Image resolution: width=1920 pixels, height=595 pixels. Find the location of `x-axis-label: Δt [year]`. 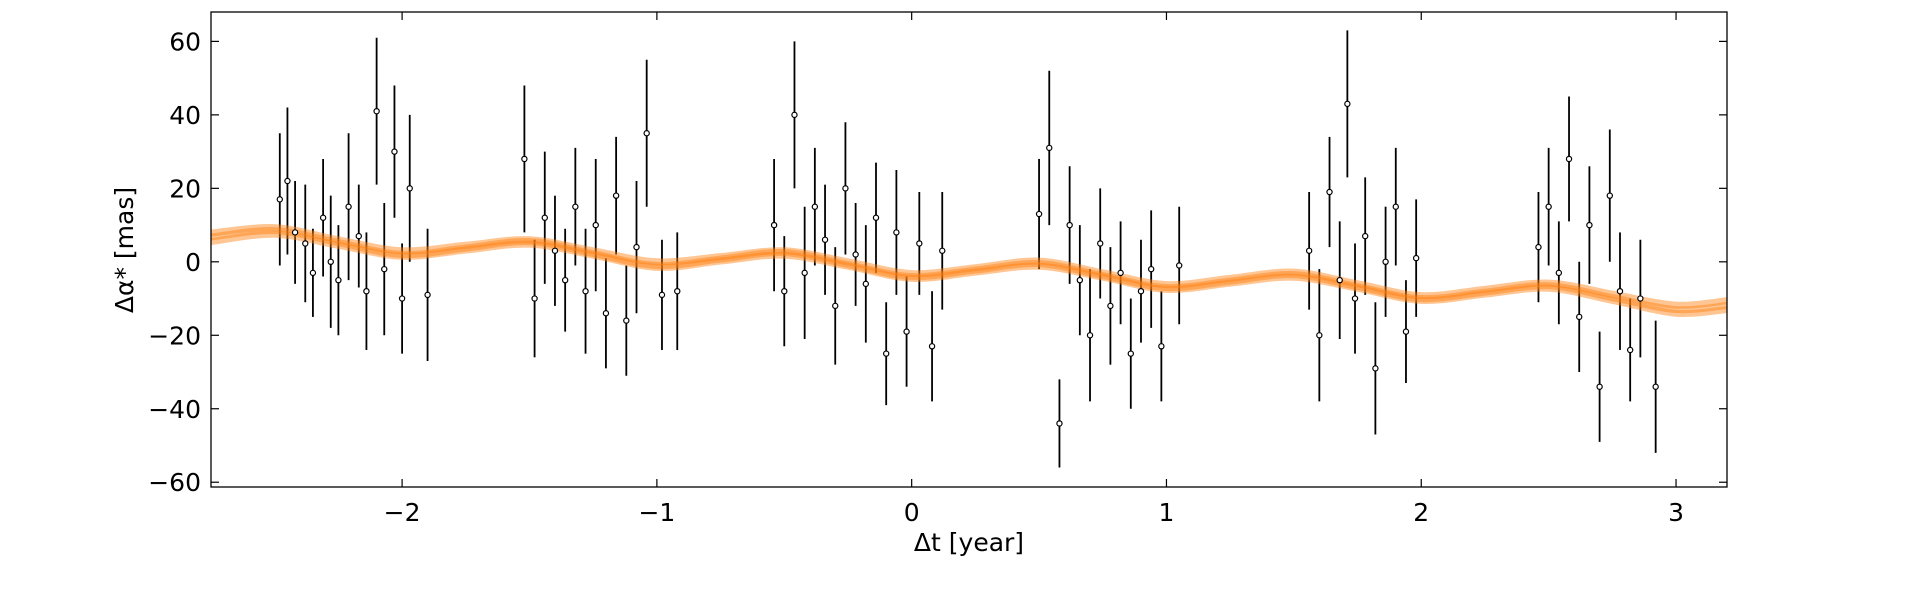

x-axis-label: Δt [year] is located at coordinates (969, 542).